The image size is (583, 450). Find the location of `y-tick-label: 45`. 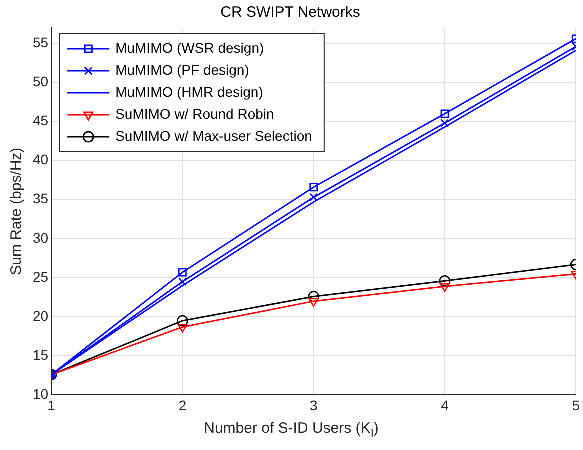

y-tick-label: 45 is located at coordinates (40, 120).